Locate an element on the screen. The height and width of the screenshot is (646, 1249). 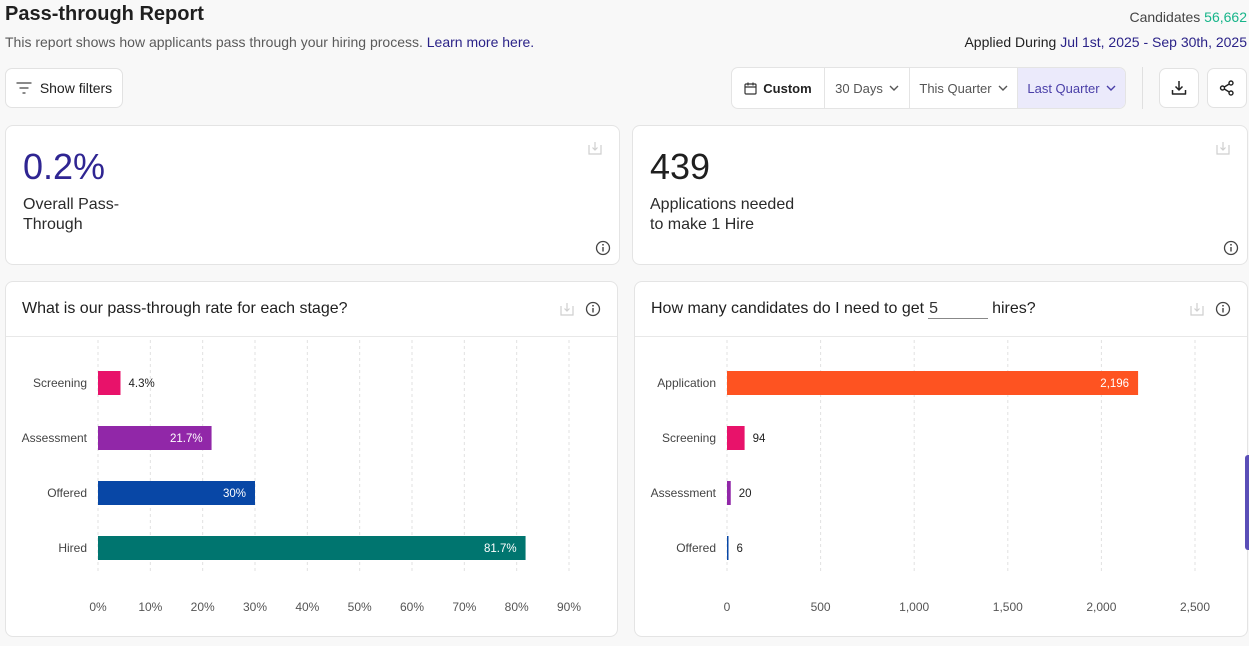
download-button is located at coordinates (1179, 88).